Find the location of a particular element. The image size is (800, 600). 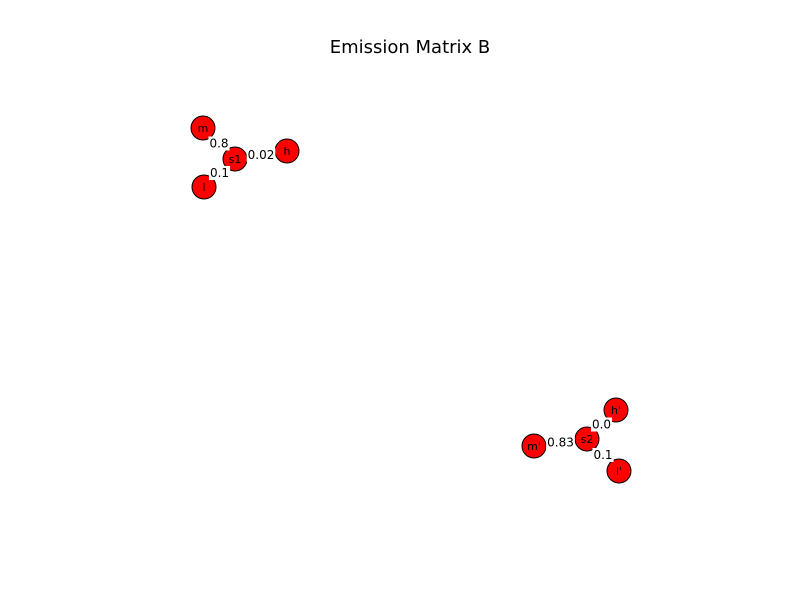

node-label-h-prime: h' is located at coordinates (616, 410).